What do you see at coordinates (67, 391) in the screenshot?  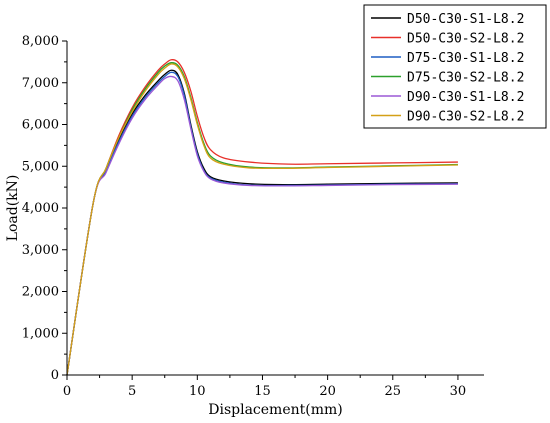 I see `x-tick-label: 0` at bounding box center [67, 391].